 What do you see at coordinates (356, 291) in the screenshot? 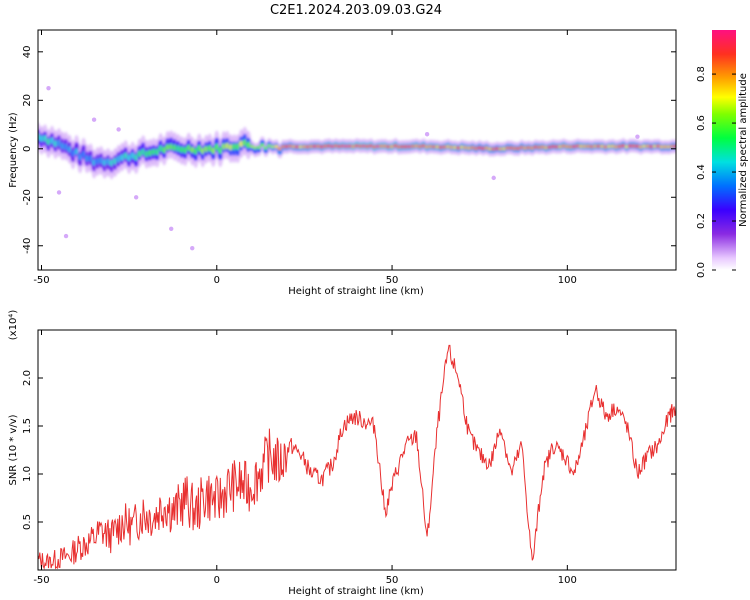
I see `spectrogram-xlabel: Height of straight line (km)` at bounding box center [356, 291].